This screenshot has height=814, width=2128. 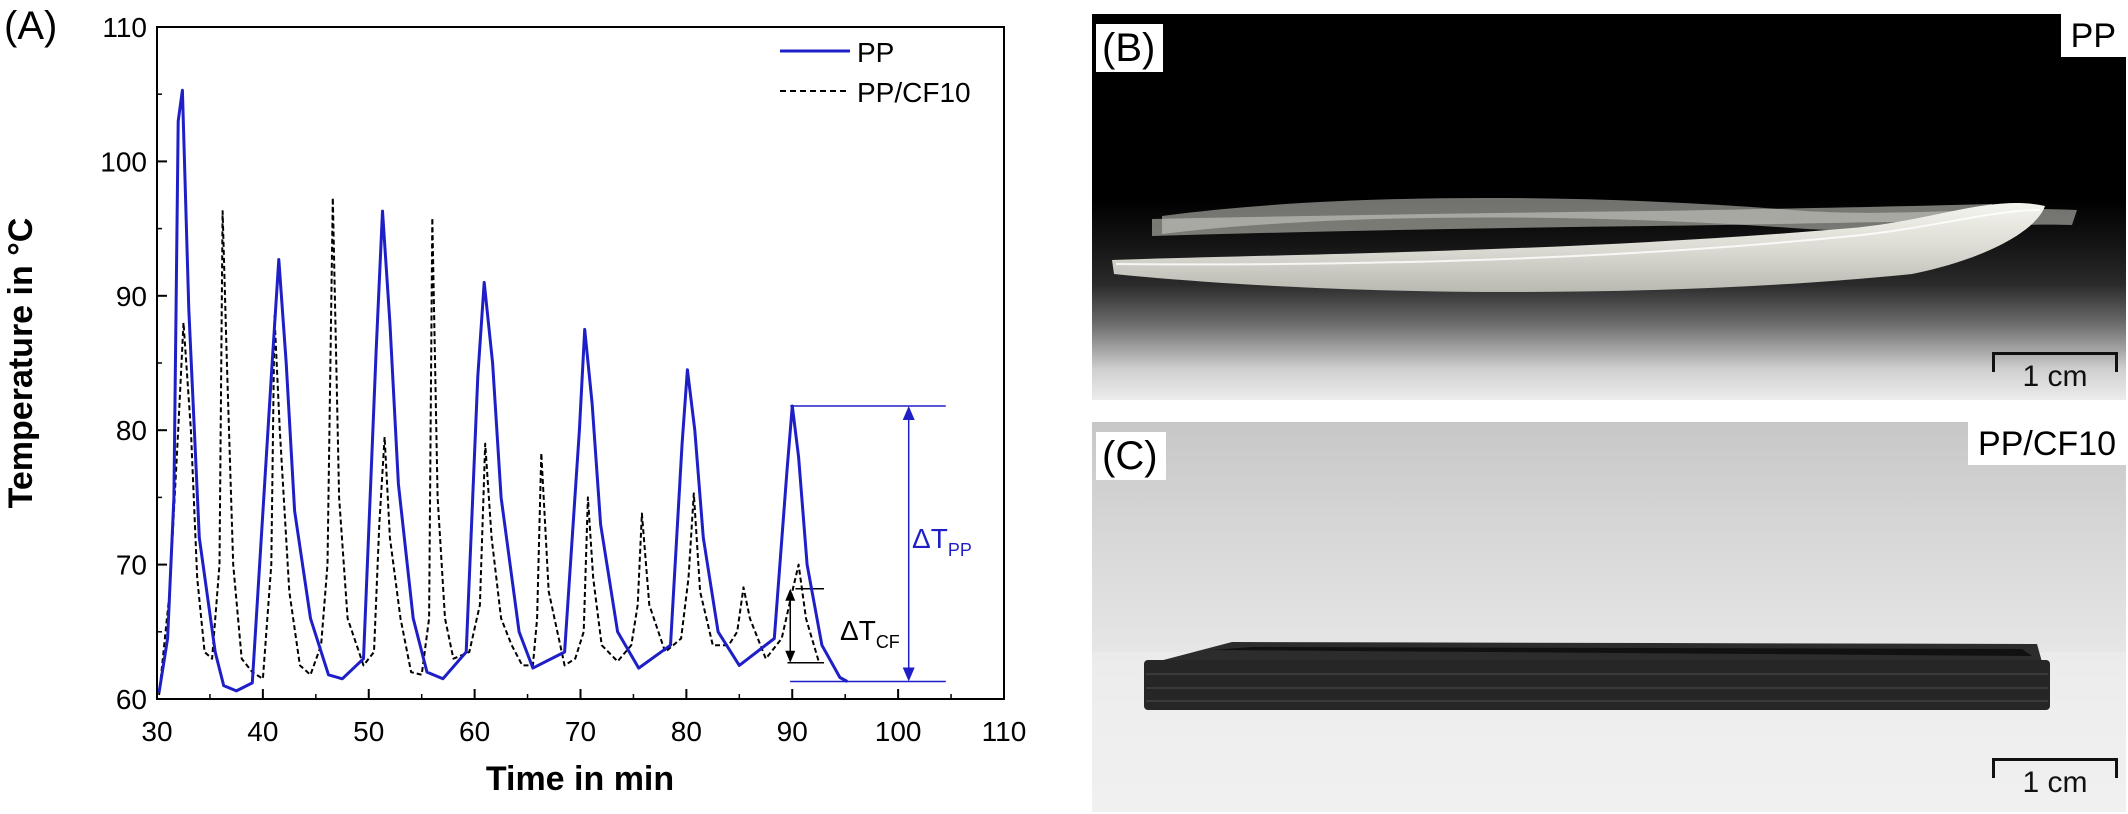 I want to click on x-tick-label: 30, so click(x=156, y=731).